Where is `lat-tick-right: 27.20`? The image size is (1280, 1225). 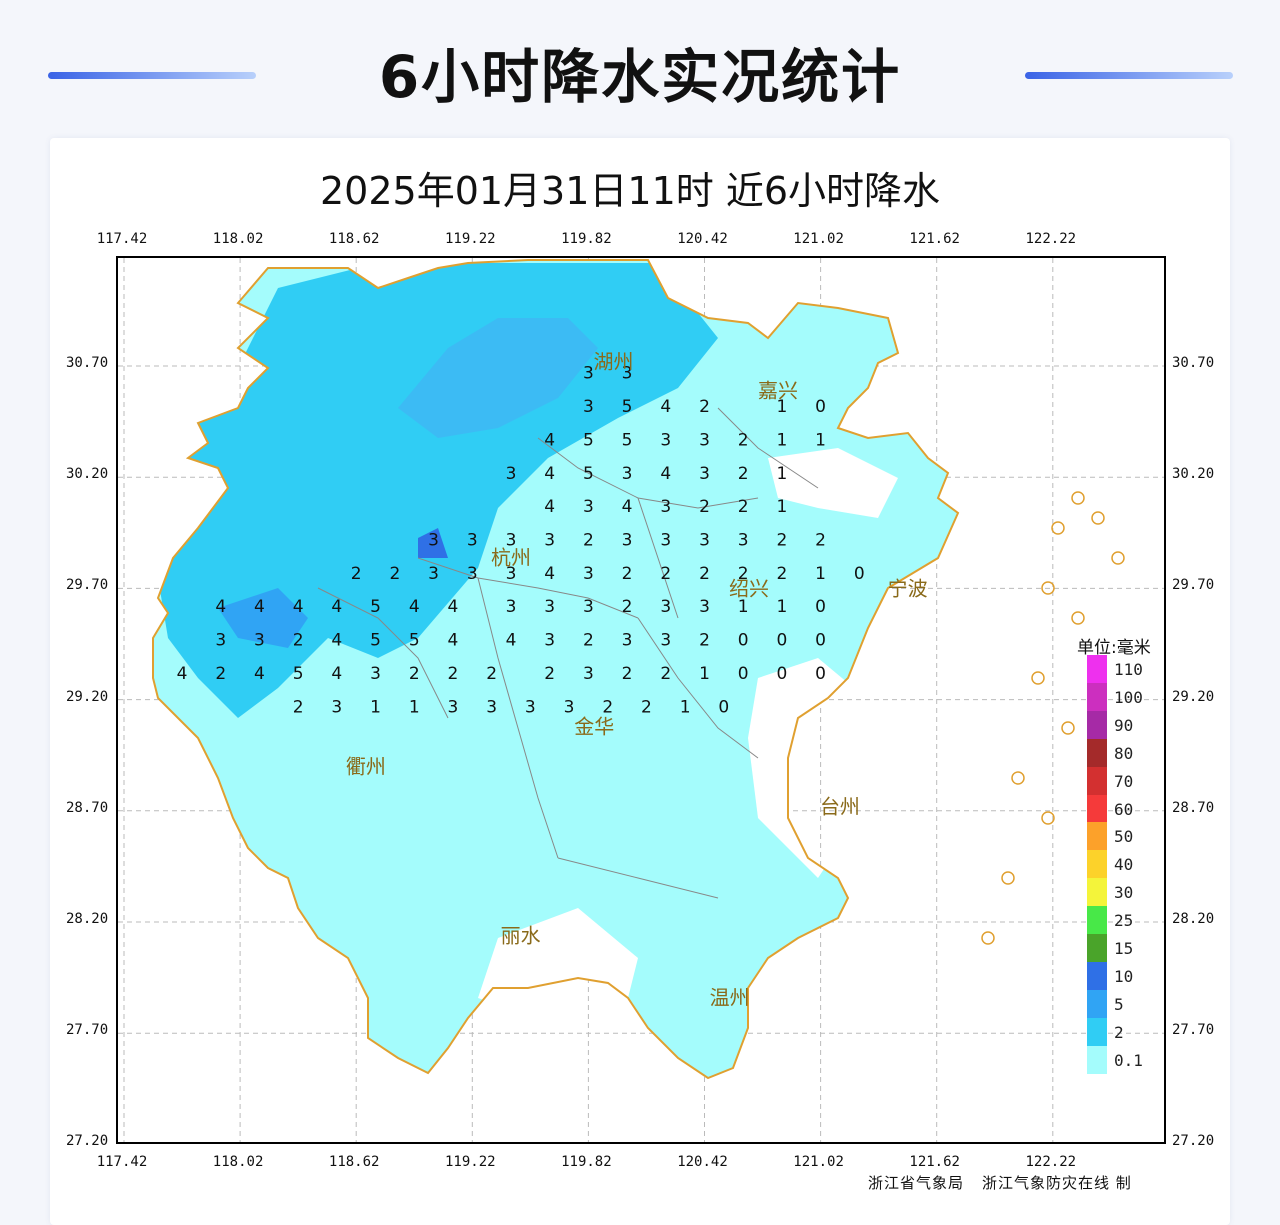
lat-tick-right: 27.20 is located at coordinates (1193, 1141).